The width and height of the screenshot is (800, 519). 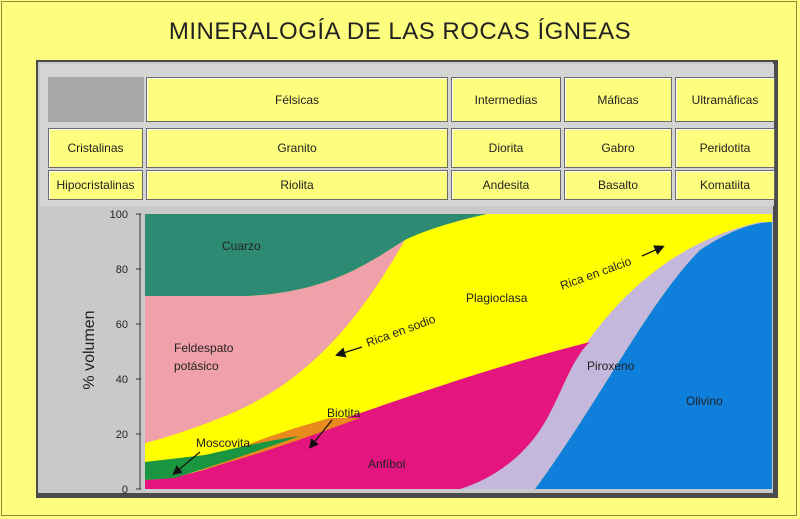 I want to click on cell-andesita: Andesita, so click(x=506, y=185).